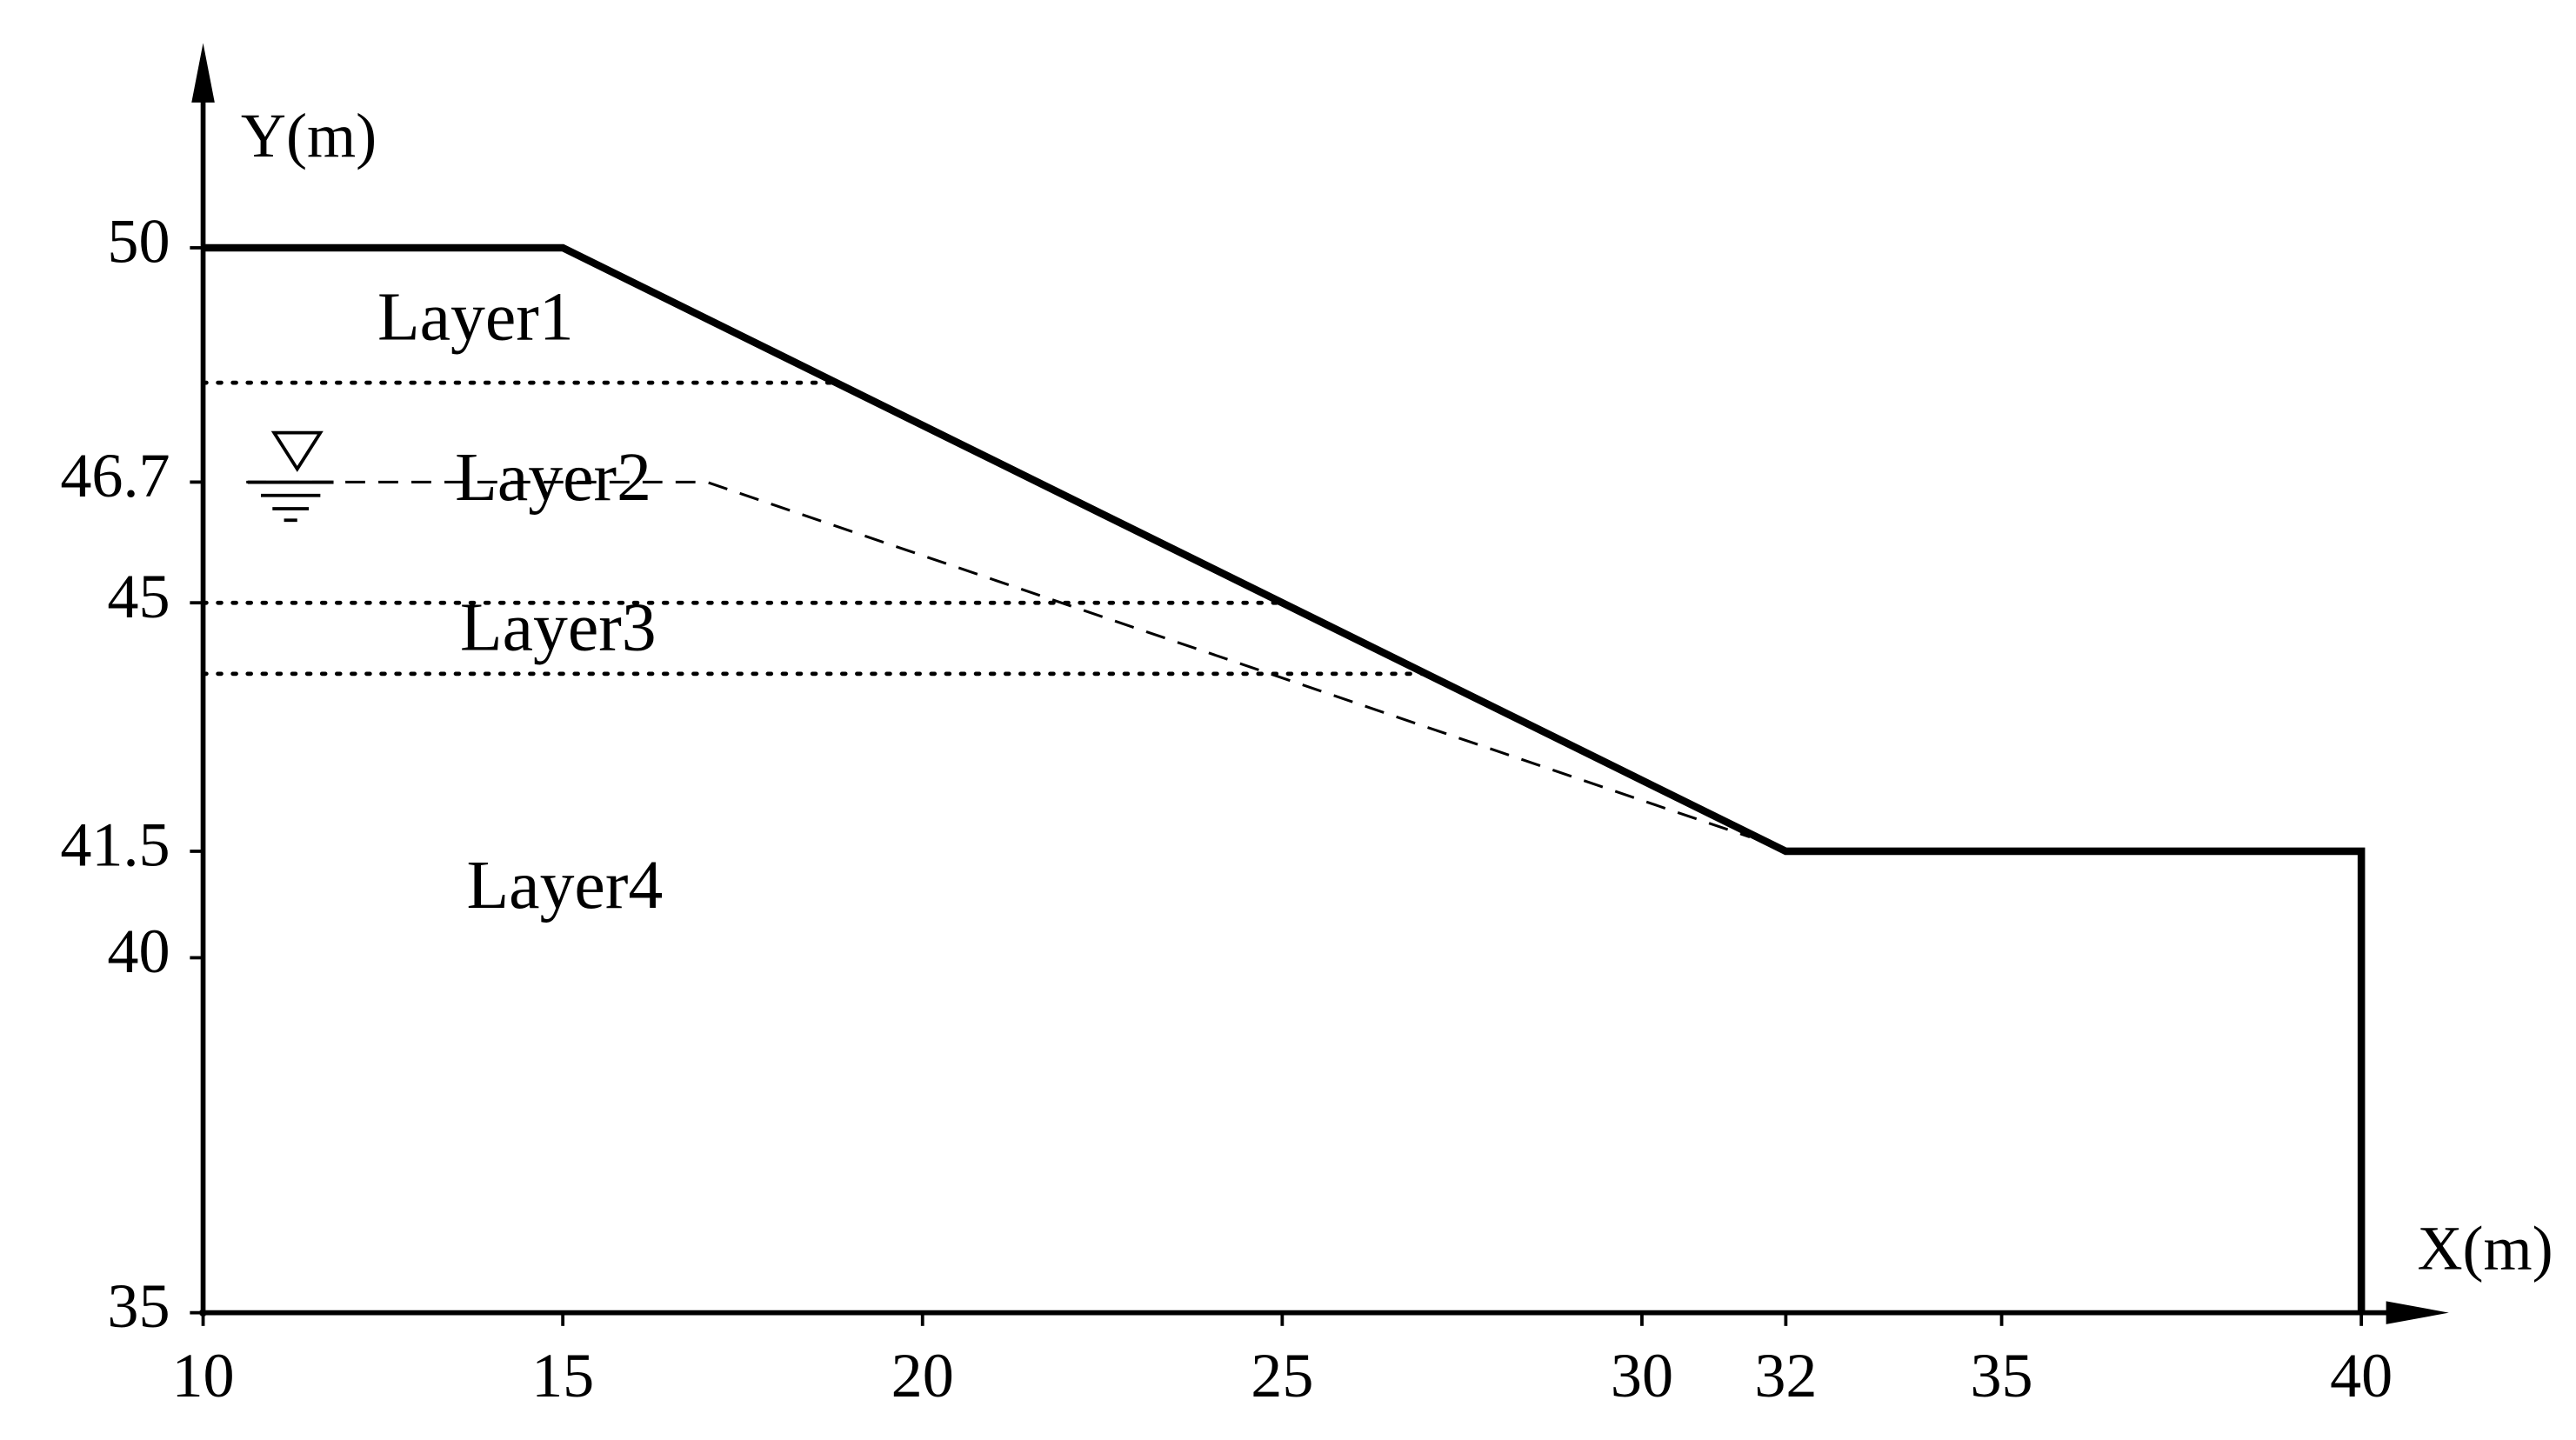  What do you see at coordinates (1282, 1375) in the screenshot?
I see `x-tick-label: 25` at bounding box center [1282, 1375].